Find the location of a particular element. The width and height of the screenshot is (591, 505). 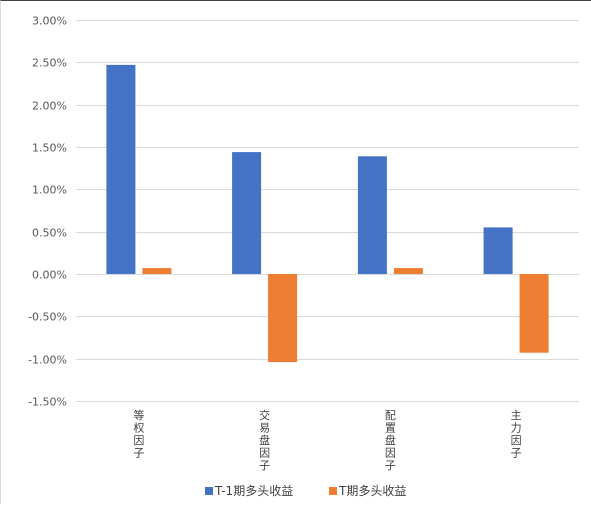

legend: T-1期多头收益 T期多头收益 is located at coordinates (305, 491).